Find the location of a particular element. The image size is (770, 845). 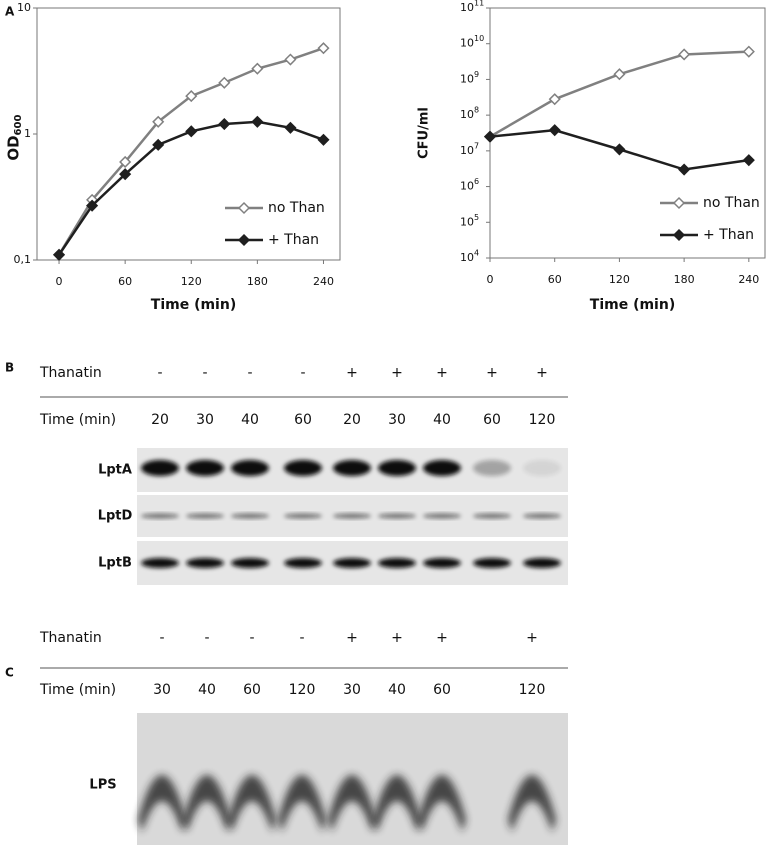

legend-label: + Than is located at coordinates (293, 240).